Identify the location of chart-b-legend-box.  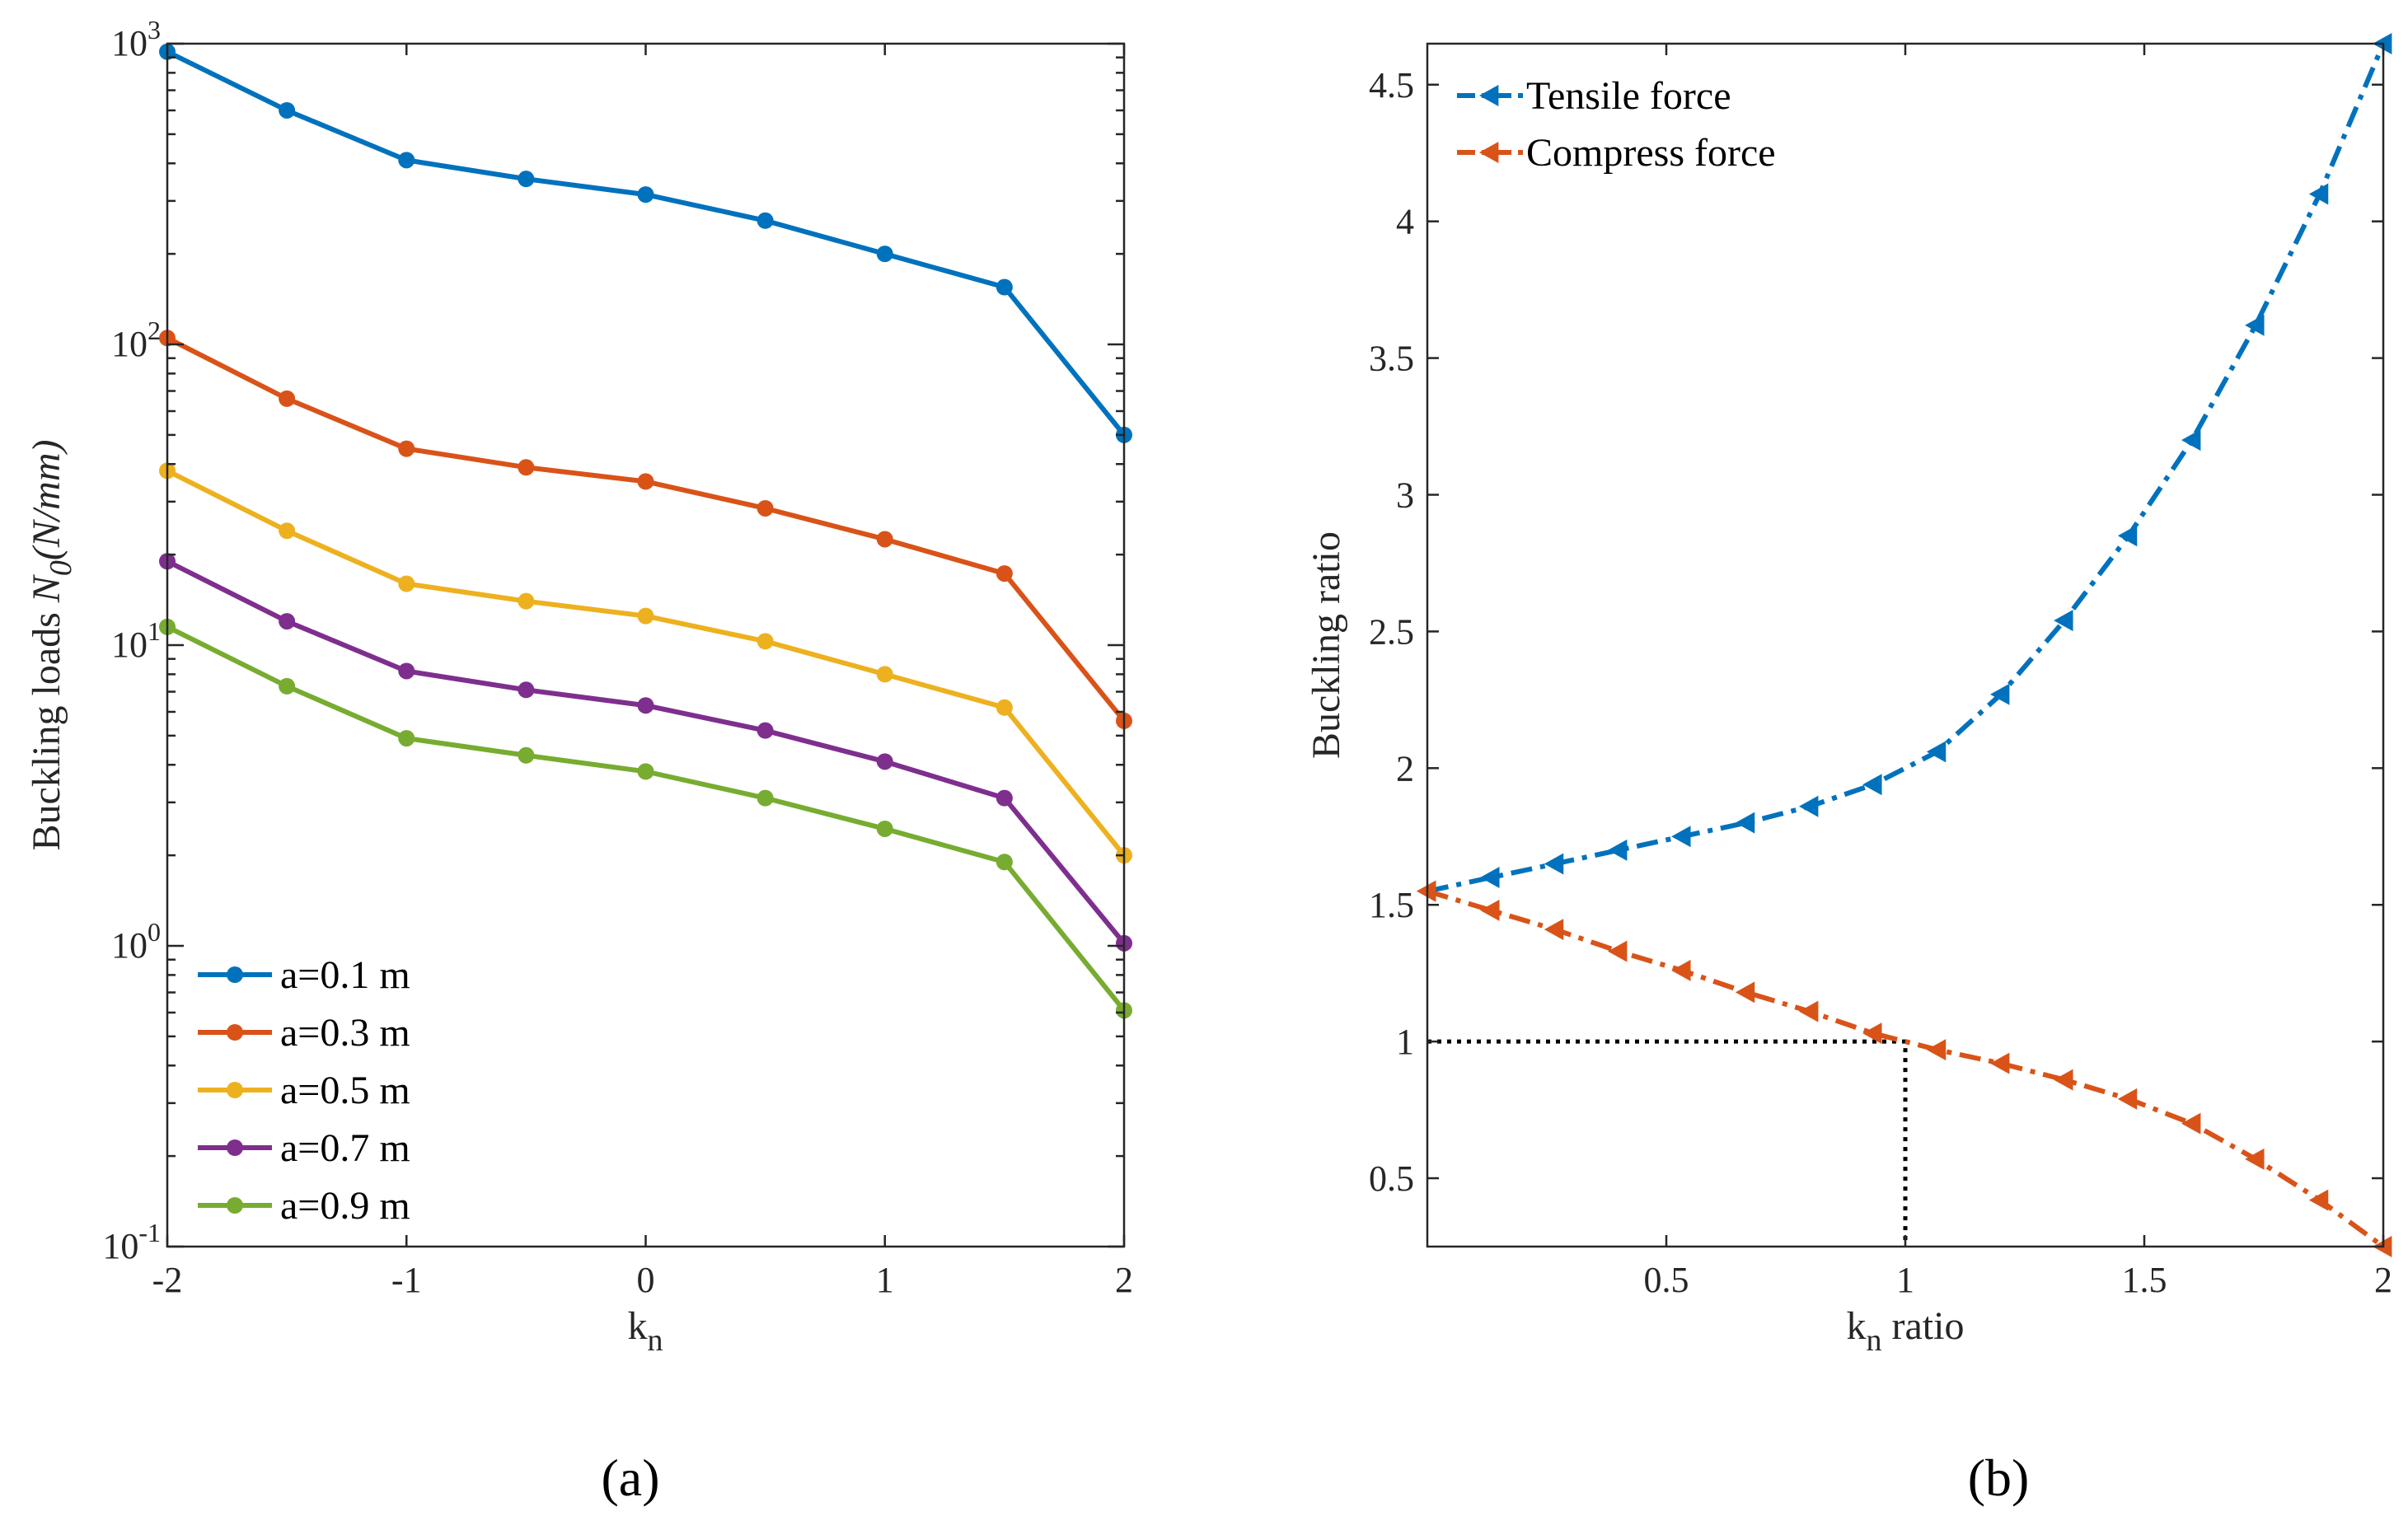
(1642, 128).